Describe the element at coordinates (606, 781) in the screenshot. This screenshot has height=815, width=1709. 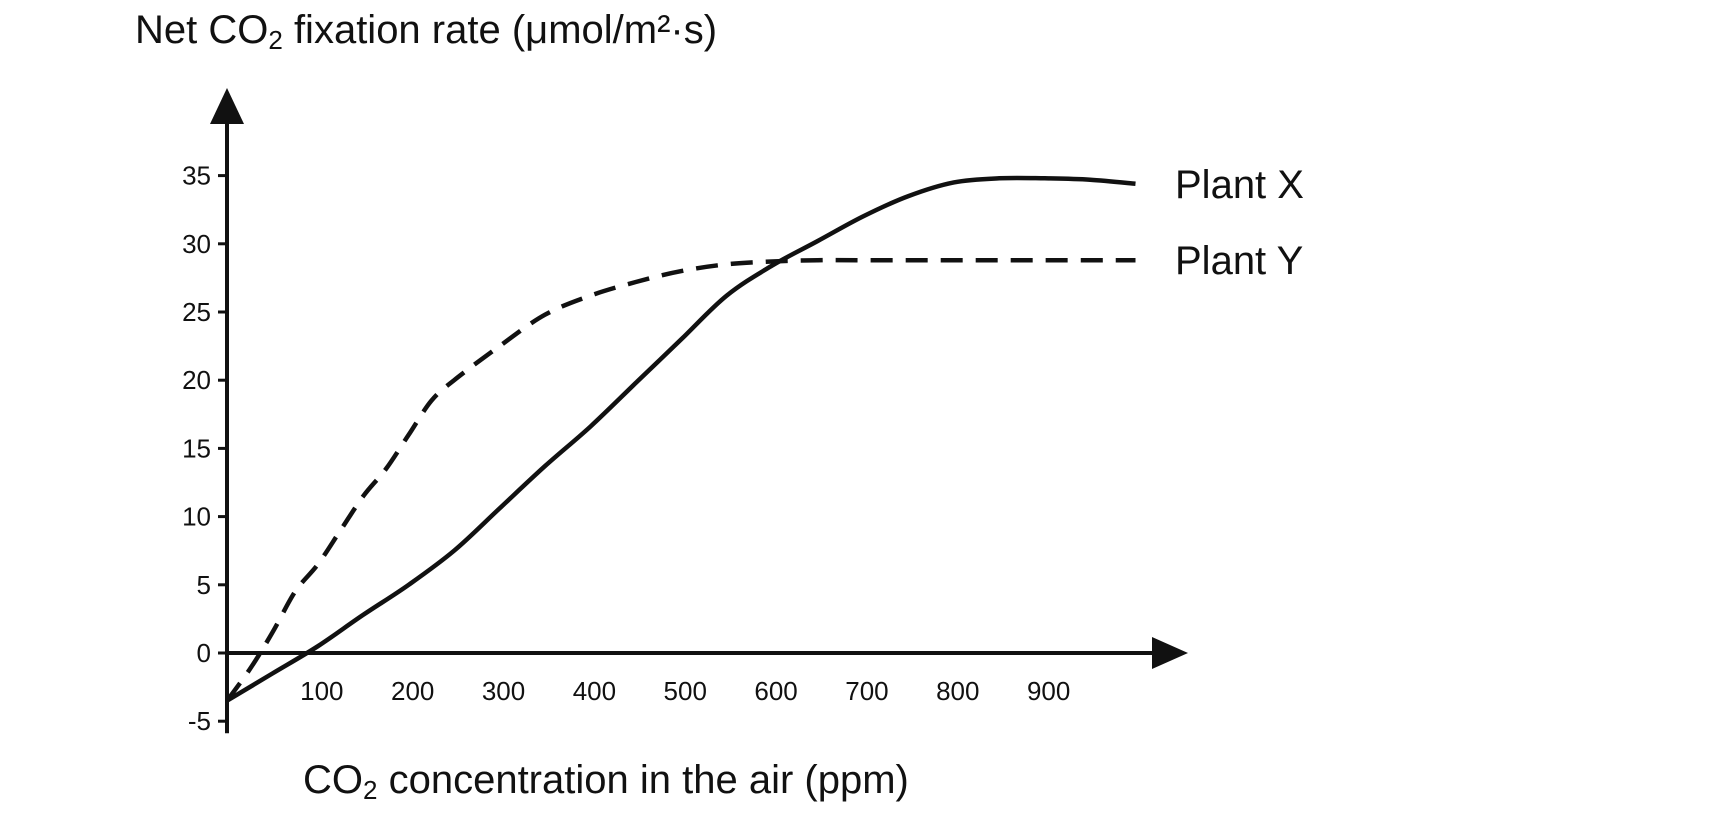
I see `x-axis-title: CO2 concentration in the air (ppm)` at that location.